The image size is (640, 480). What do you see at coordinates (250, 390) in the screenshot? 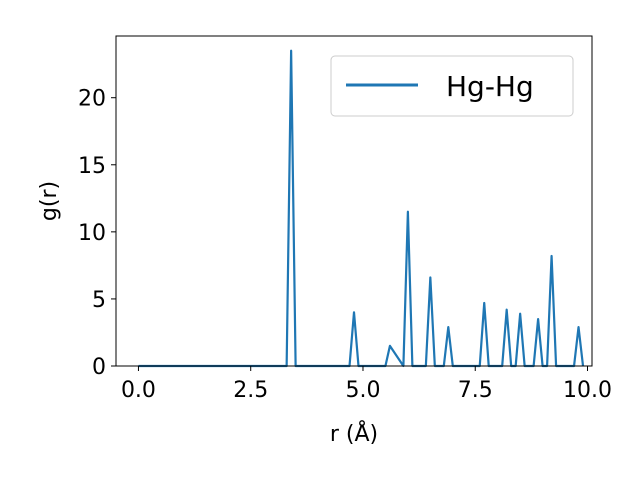
I see `x-tick-label: 2.5` at bounding box center [250, 390].